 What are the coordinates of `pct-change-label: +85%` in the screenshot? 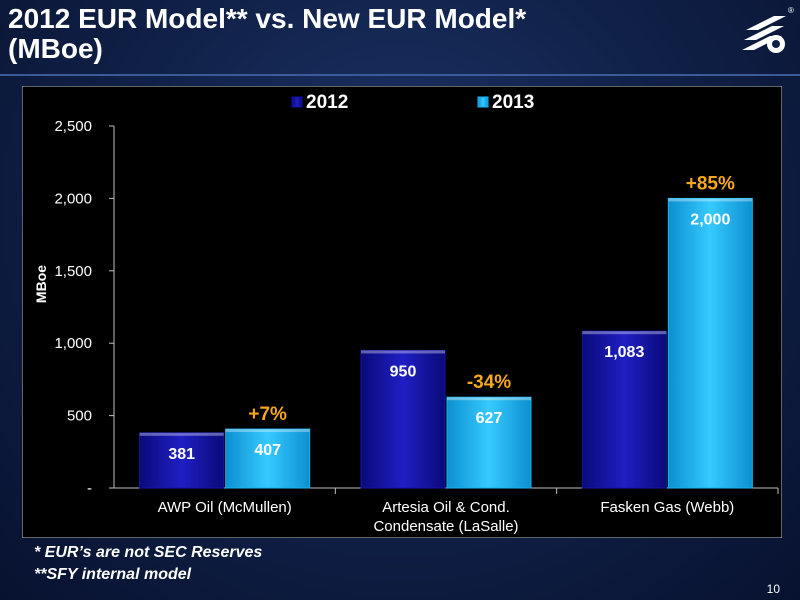 It's located at (710, 183).